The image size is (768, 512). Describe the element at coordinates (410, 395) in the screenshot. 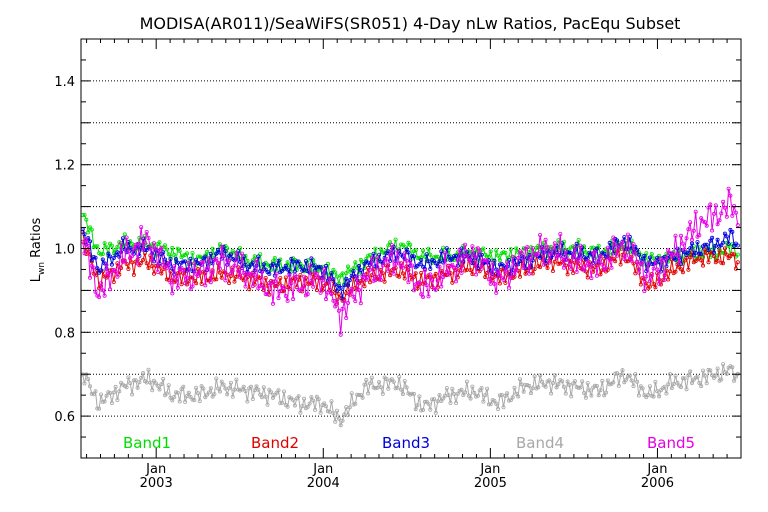

I see `series-band4` at that location.